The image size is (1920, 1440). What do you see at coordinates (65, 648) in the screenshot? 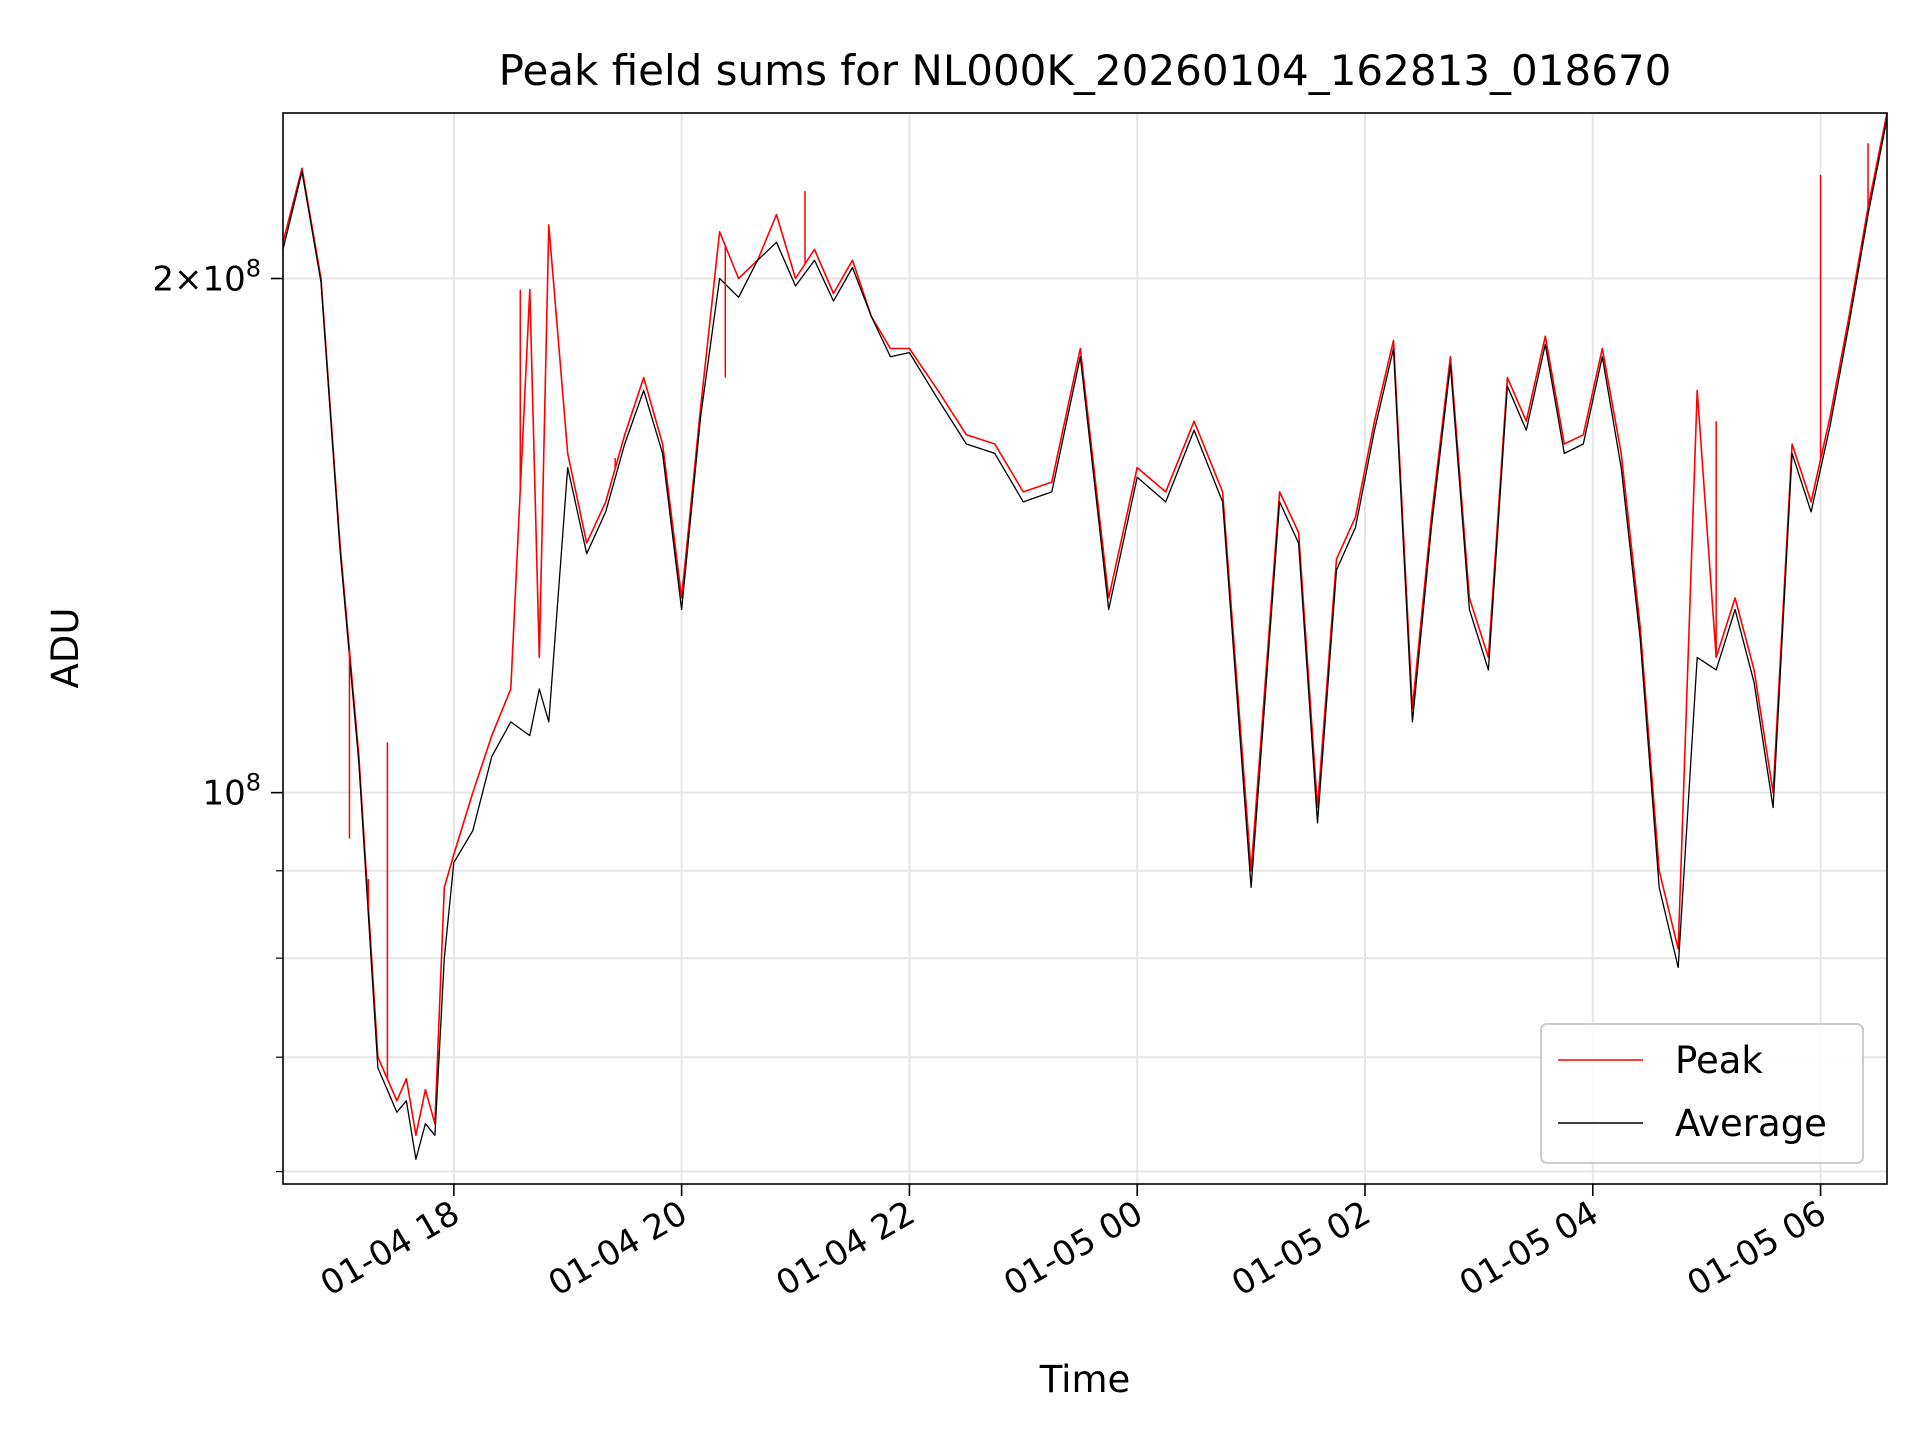
I see `y-axis-label: ADU` at bounding box center [65, 648].